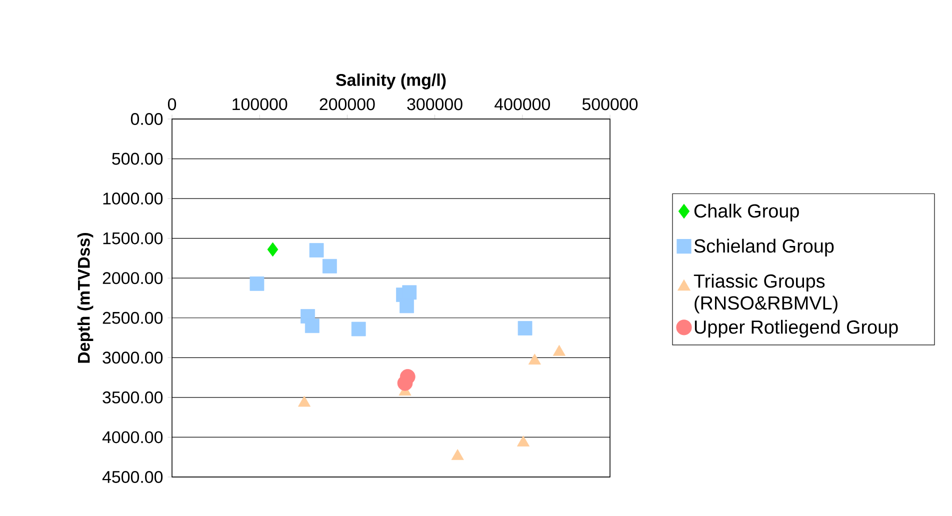  What do you see at coordinates (137, 158) in the screenshot?
I see `y-tick-label: 500.00` at bounding box center [137, 158].